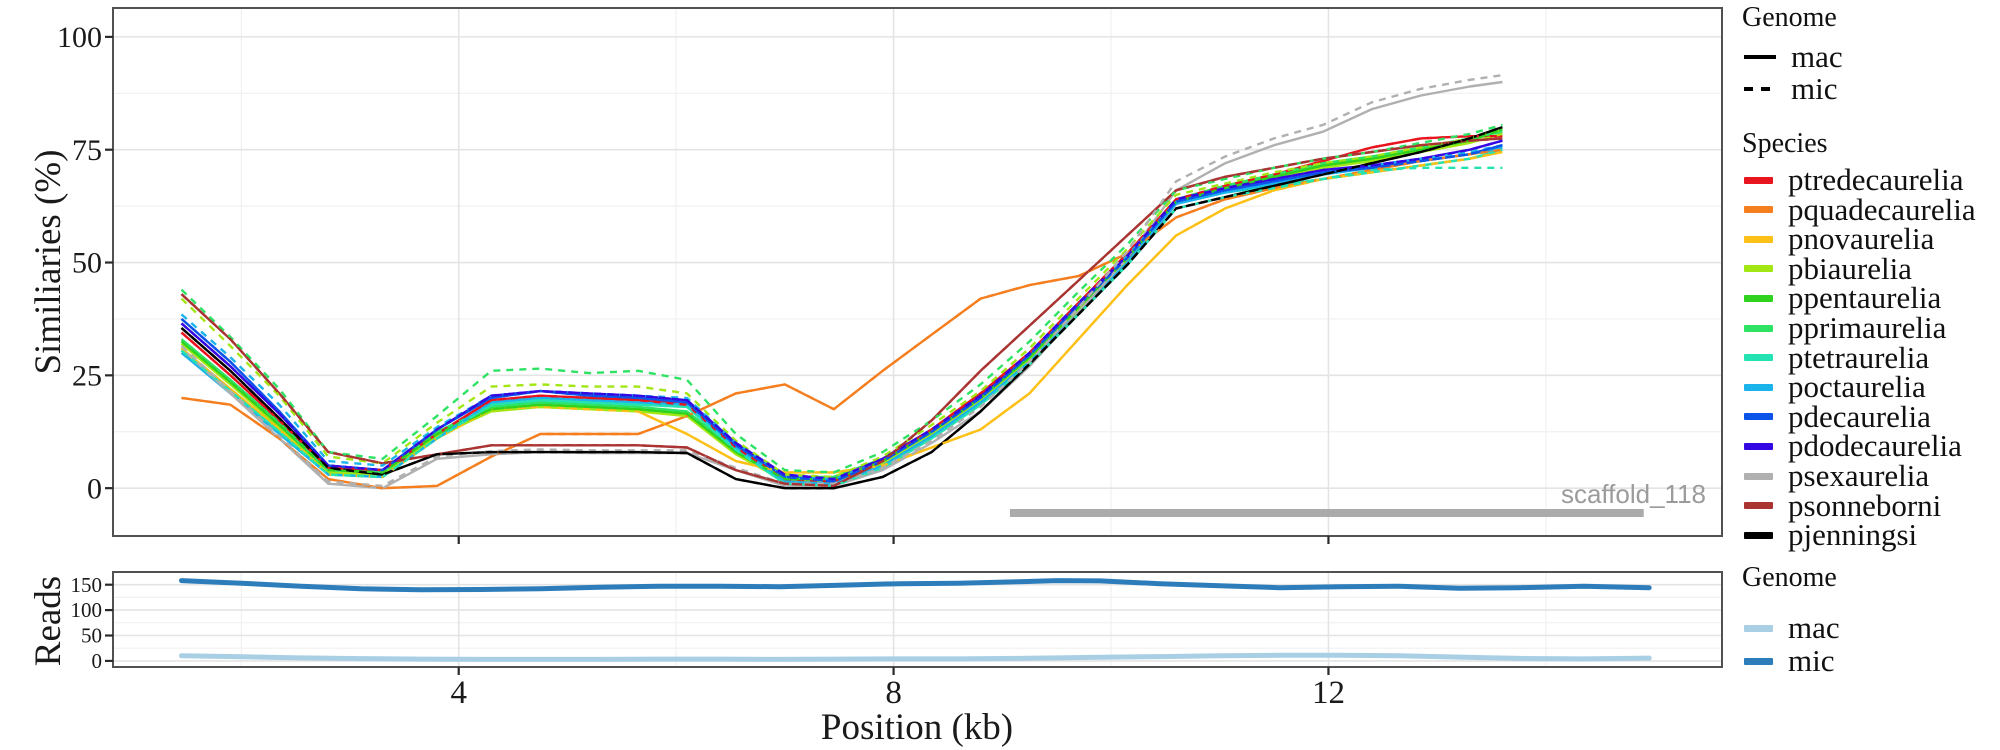 Image resolution: width=2000 pixels, height=750 pixels. I want to click on solid-line-key-icon, so click(1760, 57).